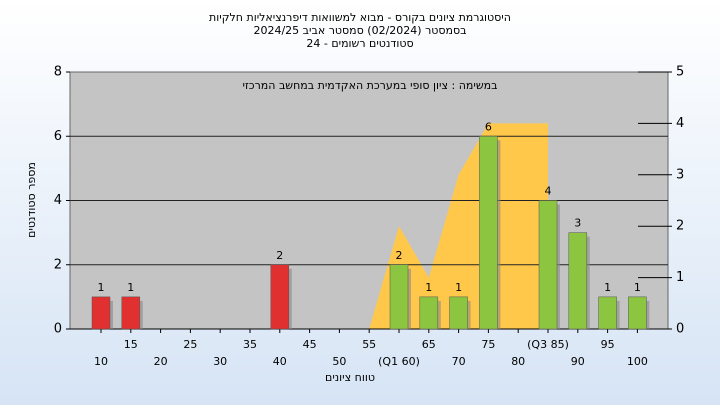  What do you see at coordinates (429, 344) in the screenshot?
I see `x-tick-label: 65` at bounding box center [429, 344].